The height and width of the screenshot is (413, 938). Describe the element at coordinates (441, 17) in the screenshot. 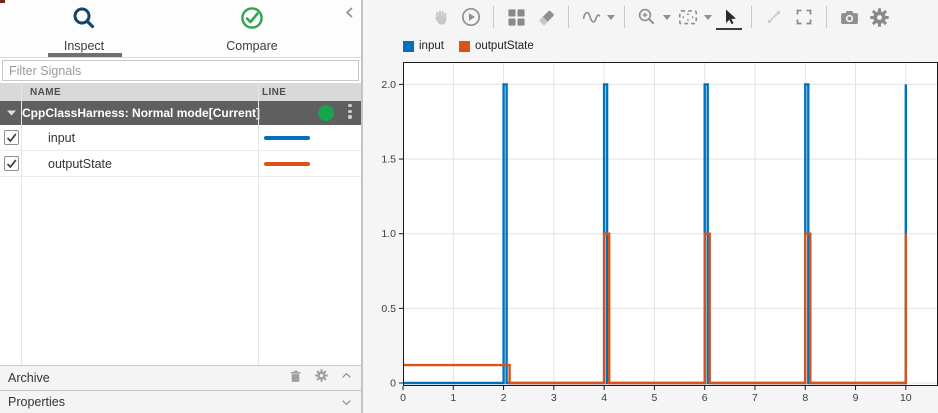

I see `pan-hand-icon` at that location.